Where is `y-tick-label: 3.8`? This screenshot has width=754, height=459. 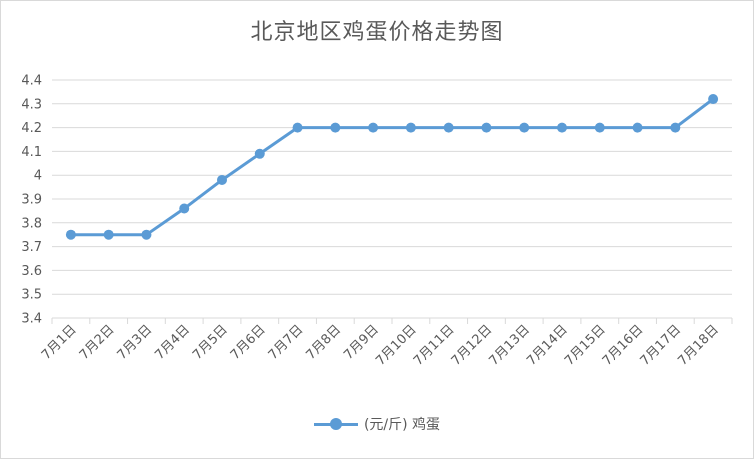 y-tick-label: 3.8 is located at coordinates (31, 223).